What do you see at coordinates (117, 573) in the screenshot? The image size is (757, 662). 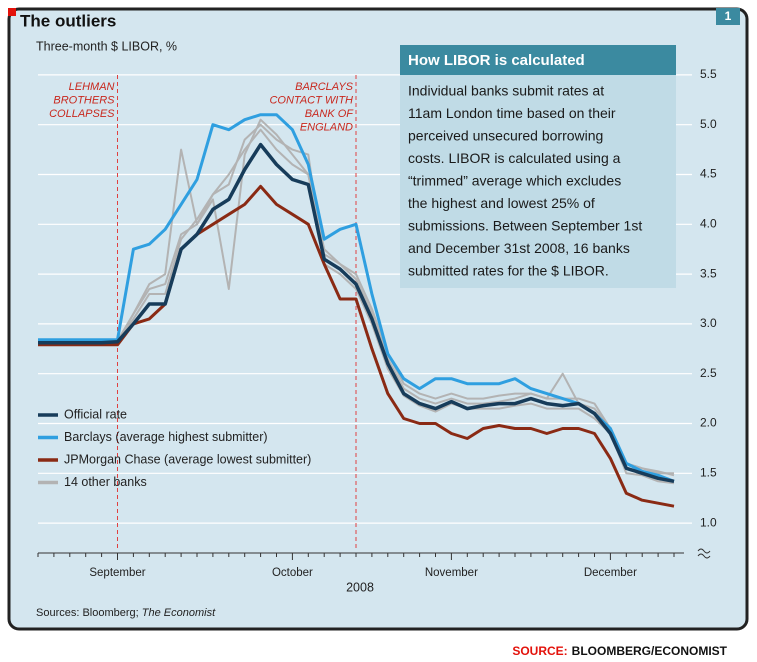 I see `x-tick-label: September` at bounding box center [117, 573].